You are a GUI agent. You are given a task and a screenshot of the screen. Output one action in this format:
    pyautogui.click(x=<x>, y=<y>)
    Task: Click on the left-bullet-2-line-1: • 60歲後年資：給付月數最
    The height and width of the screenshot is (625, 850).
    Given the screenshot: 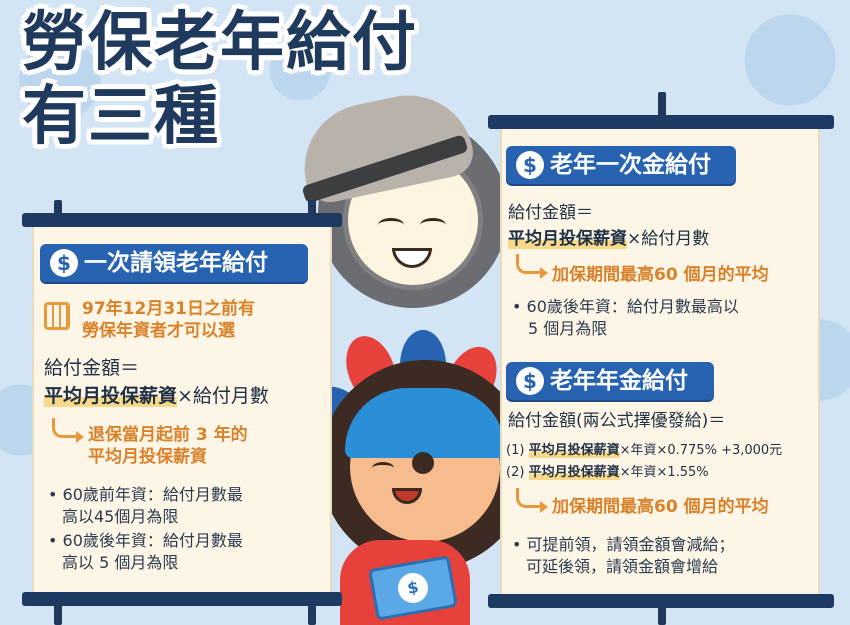 What is the action you would take?
    pyautogui.click(x=145, y=540)
    